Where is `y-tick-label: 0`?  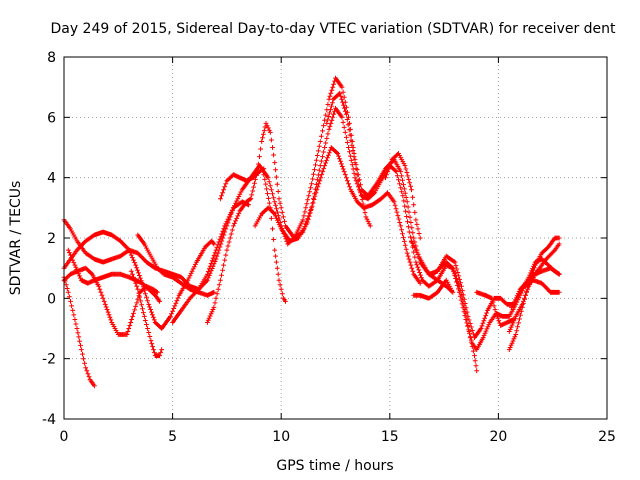 y-tick-label: 0 is located at coordinates (51, 299).